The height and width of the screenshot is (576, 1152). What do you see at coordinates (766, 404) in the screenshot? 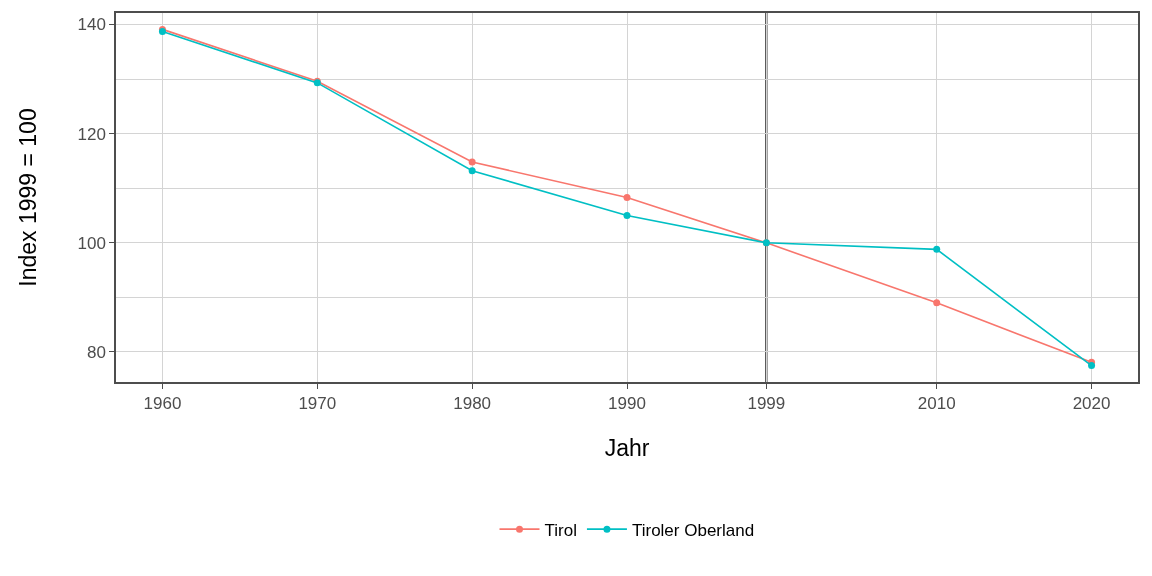
I see `x-tick-label: 1999` at bounding box center [766, 404].